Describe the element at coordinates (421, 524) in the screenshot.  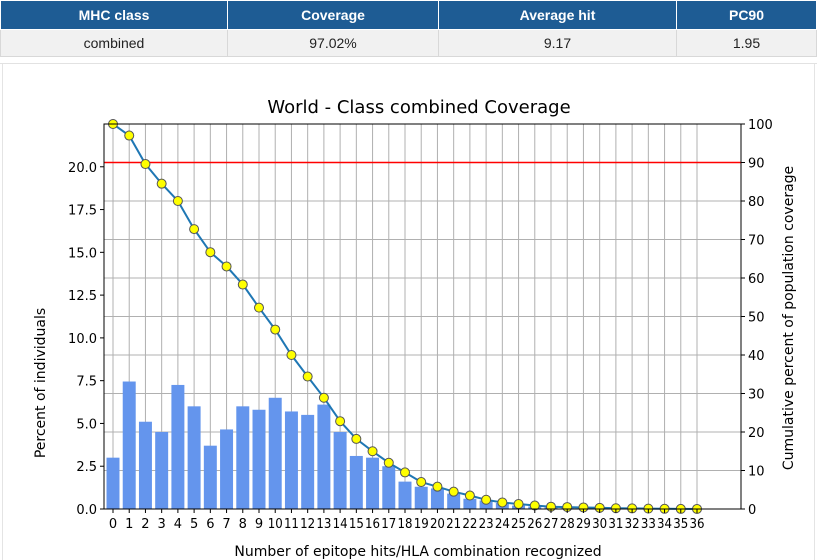
I see `x-tick-label: 19` at that location.